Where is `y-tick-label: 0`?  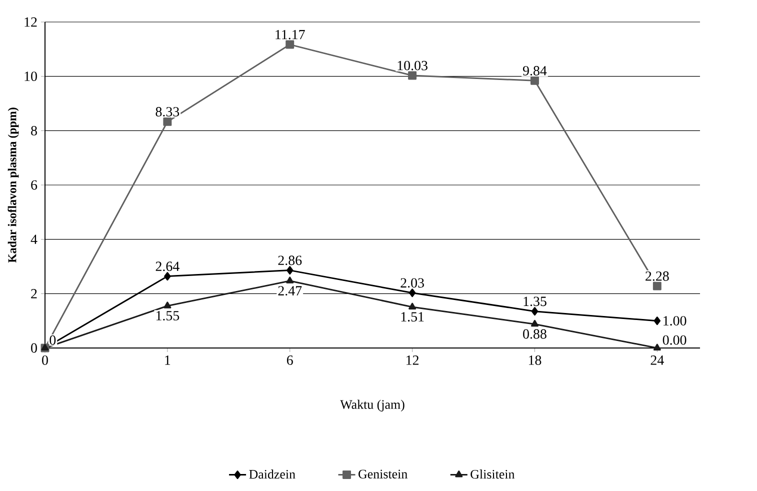
y-tick-label: 0 is located at coordinates (34, 348).